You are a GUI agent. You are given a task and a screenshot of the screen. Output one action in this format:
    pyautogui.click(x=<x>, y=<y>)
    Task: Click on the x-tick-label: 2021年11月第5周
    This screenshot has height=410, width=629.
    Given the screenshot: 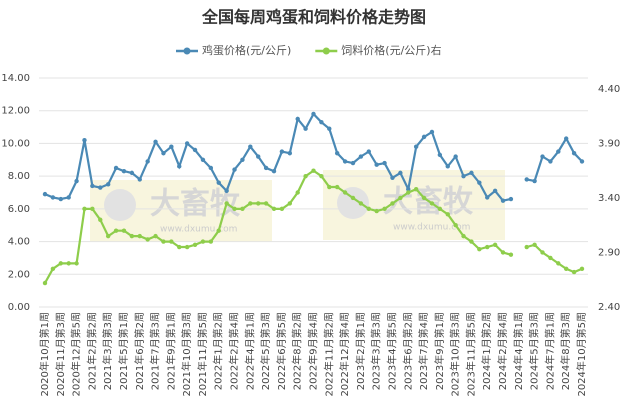 What is the action you would take?
    pyautogui.click(x=202, y=354)
    